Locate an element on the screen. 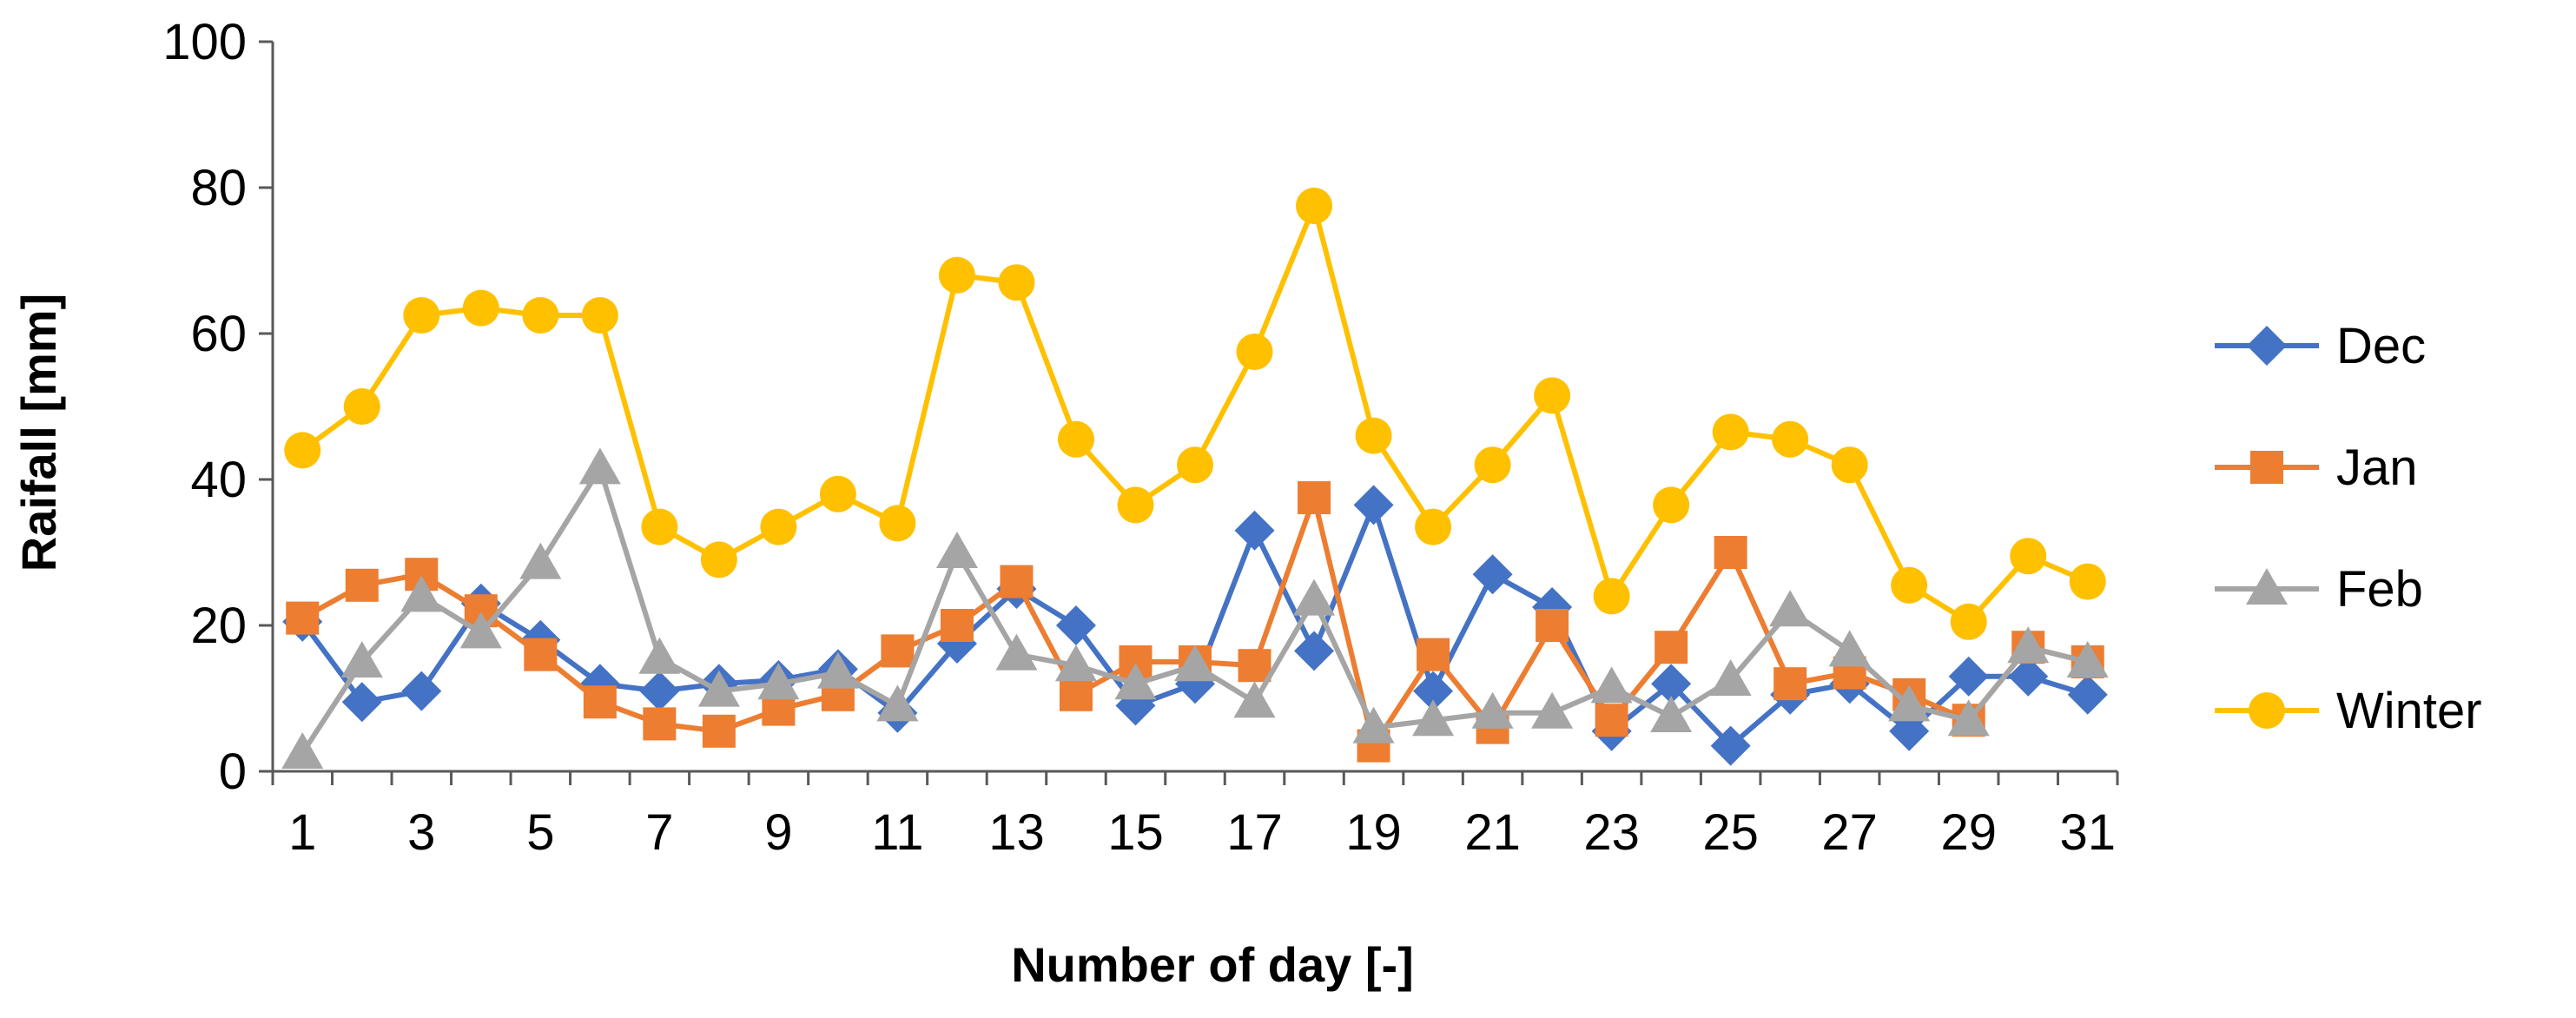  x-tick-label: 3 is located at coordinates (421, 832).